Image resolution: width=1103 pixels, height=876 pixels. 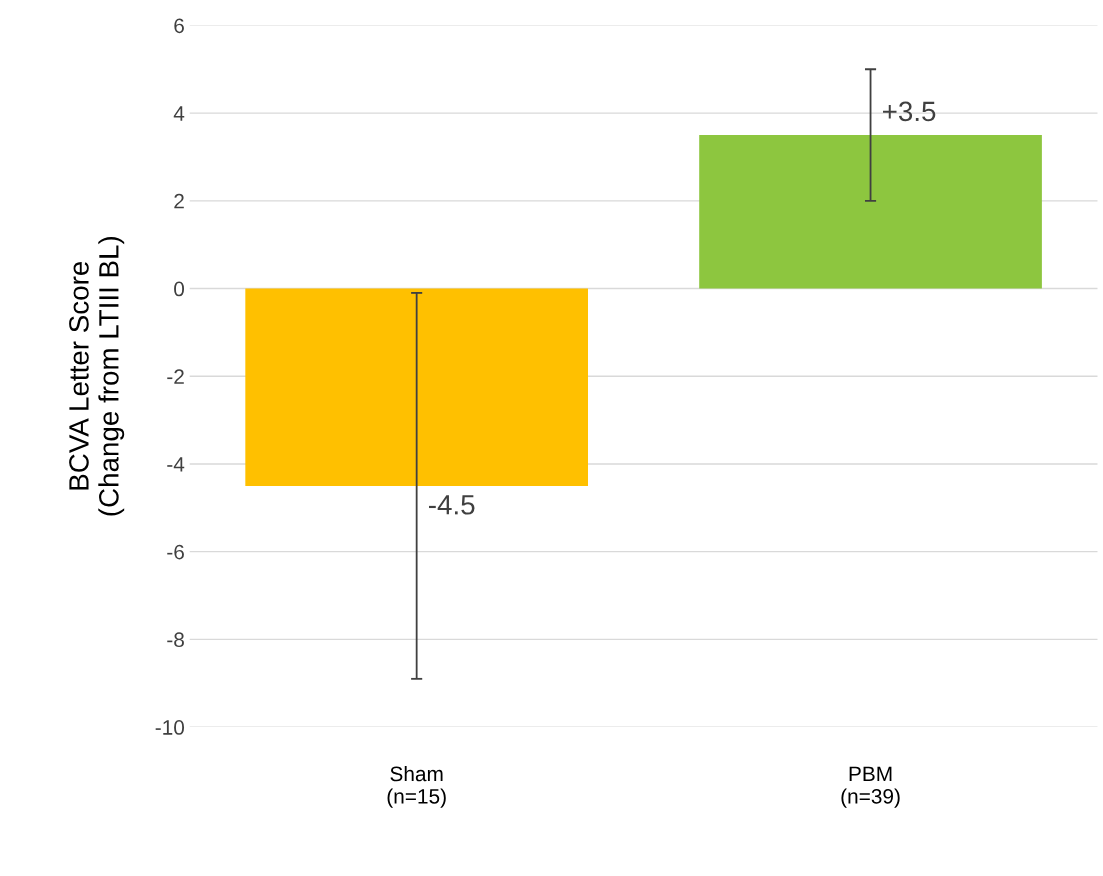 What do you see at coordinates (176, 464) in the screenshot?
I see `y-tick-label: -4` at bounding box center [176, 464].